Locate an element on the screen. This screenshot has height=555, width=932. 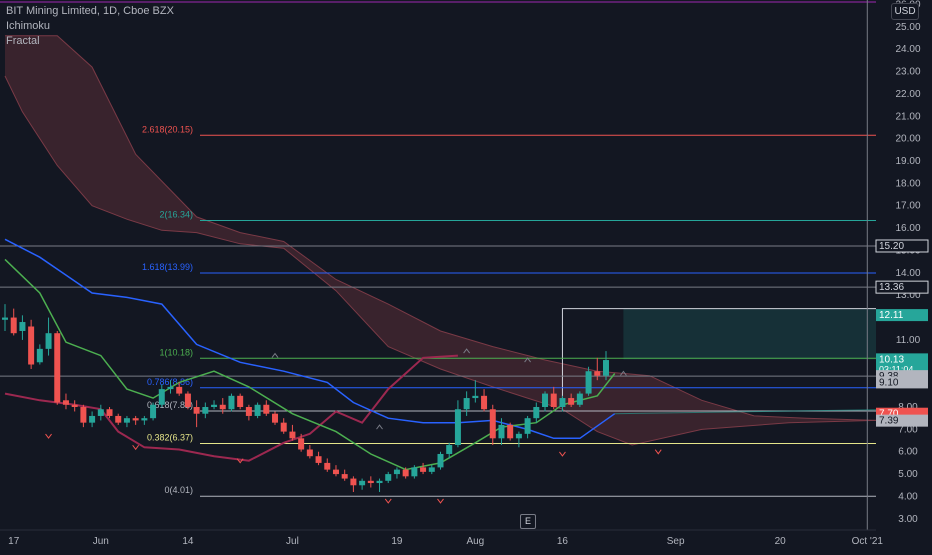
y-tick-label: 4.00 is located at coordinates (908, 496).